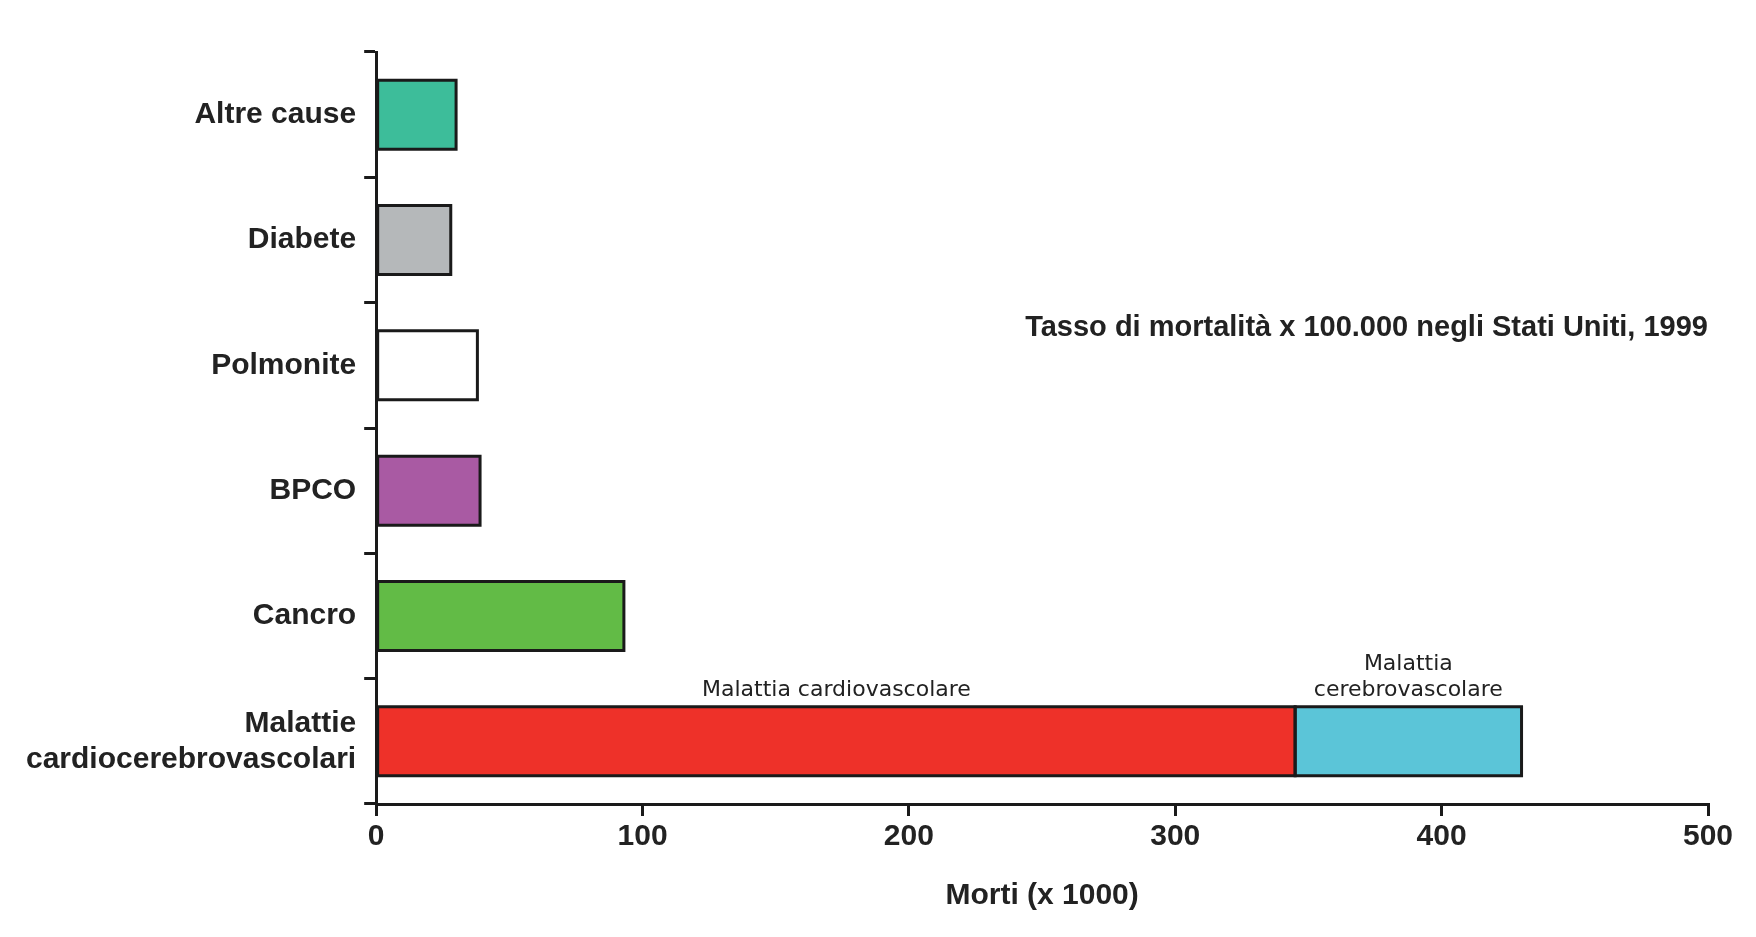 The height and width of the screenshot is (937, 1756). Describe the element at coordinates (284, 363) in the screenshot. I see `y-tick-label: Polmonite` at that location.